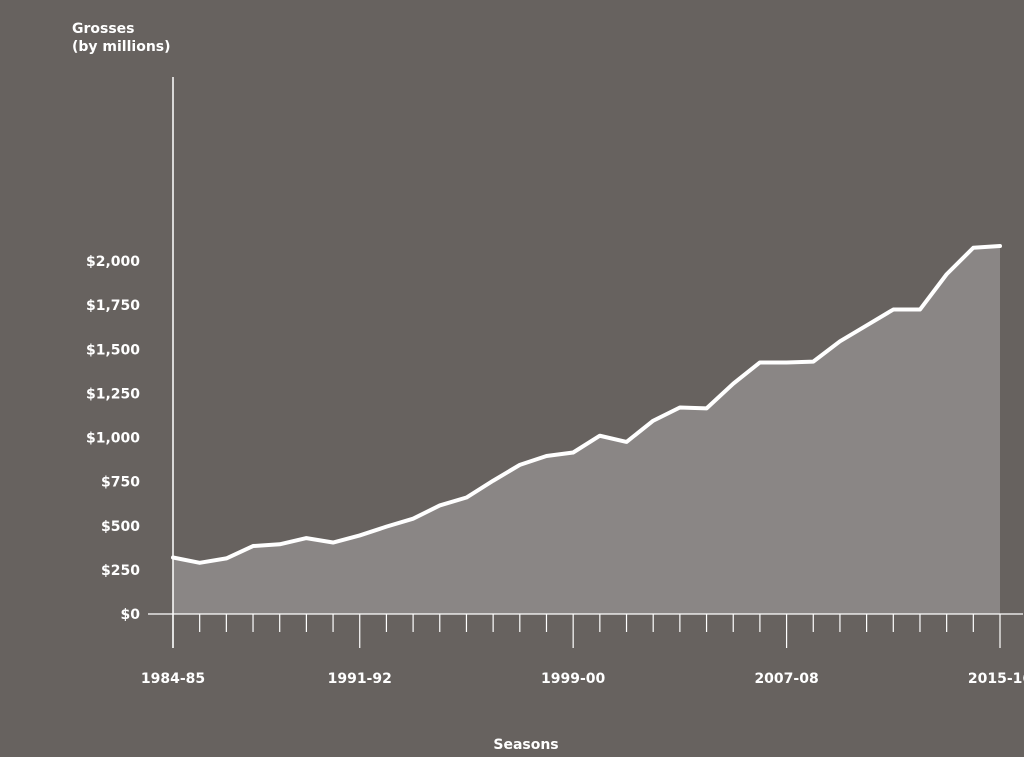  I want to click on y-tick-label-2000: $2,000, so click(113, 262).